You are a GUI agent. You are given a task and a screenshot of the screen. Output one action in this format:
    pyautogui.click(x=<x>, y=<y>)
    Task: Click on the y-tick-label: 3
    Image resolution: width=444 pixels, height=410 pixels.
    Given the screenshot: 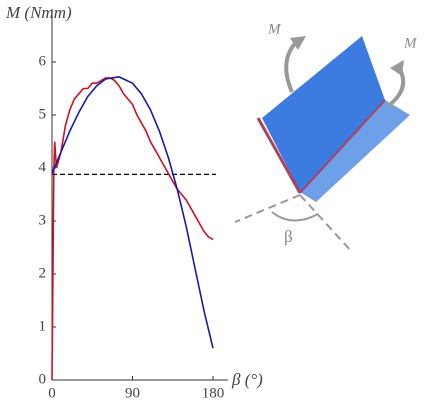 What is the action you would take?
    pyautogui.click(x=43, y=220)
    